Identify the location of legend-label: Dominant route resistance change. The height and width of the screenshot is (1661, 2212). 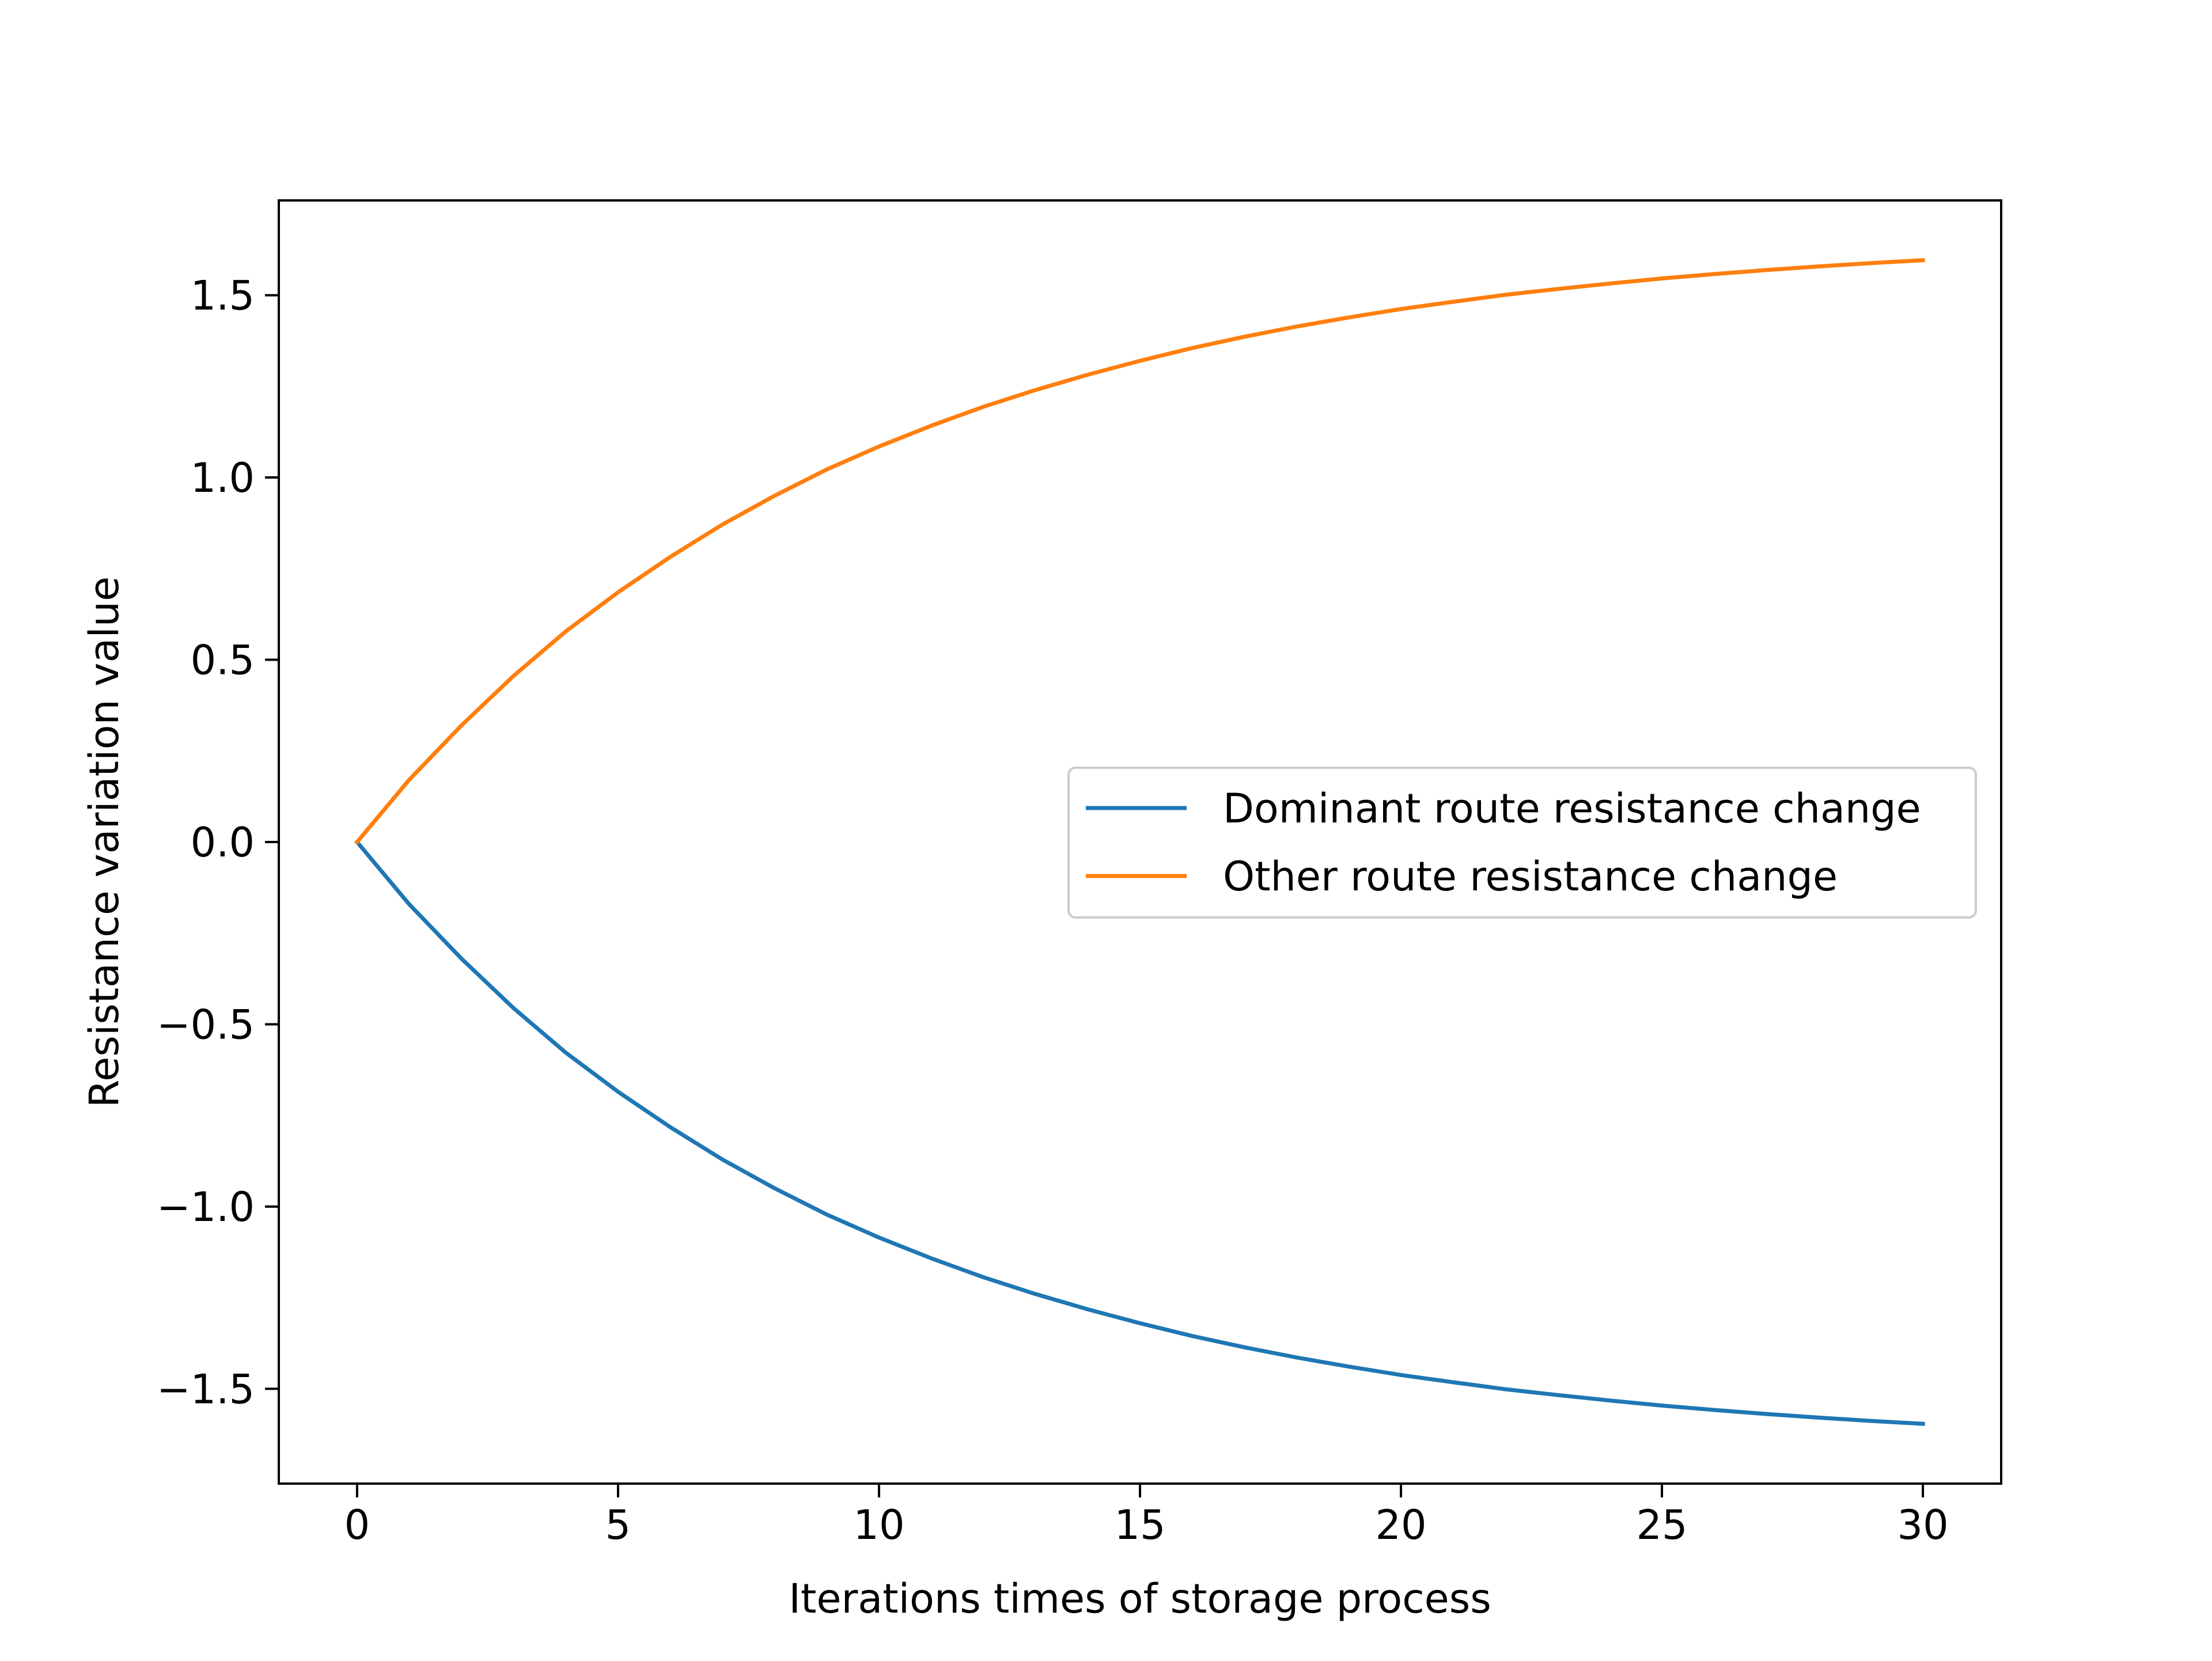
(1572, 808).